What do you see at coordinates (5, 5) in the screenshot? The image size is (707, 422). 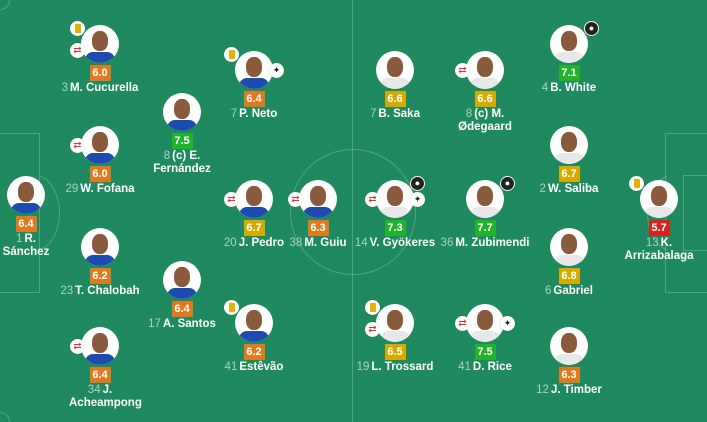 I see `corner-arc` at bounding box center [5, 5].